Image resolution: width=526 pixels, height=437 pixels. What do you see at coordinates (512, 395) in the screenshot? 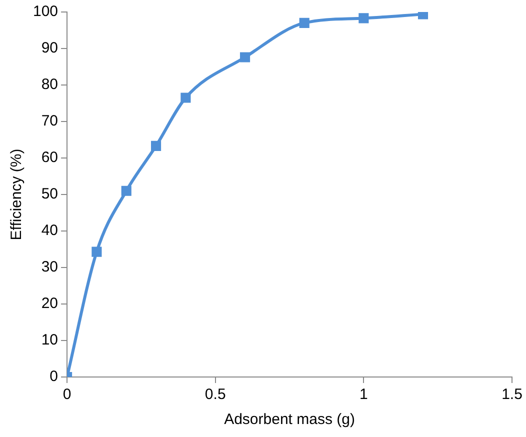
I see `x-tick-label: 1.5` at bounding box center [512, 395].